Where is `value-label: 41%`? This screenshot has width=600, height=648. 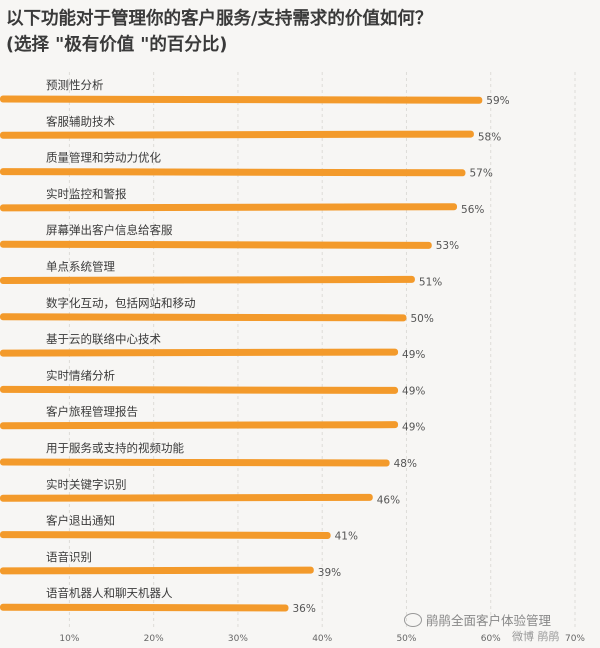
value-label: 41% is located at coordinates (346, 537).